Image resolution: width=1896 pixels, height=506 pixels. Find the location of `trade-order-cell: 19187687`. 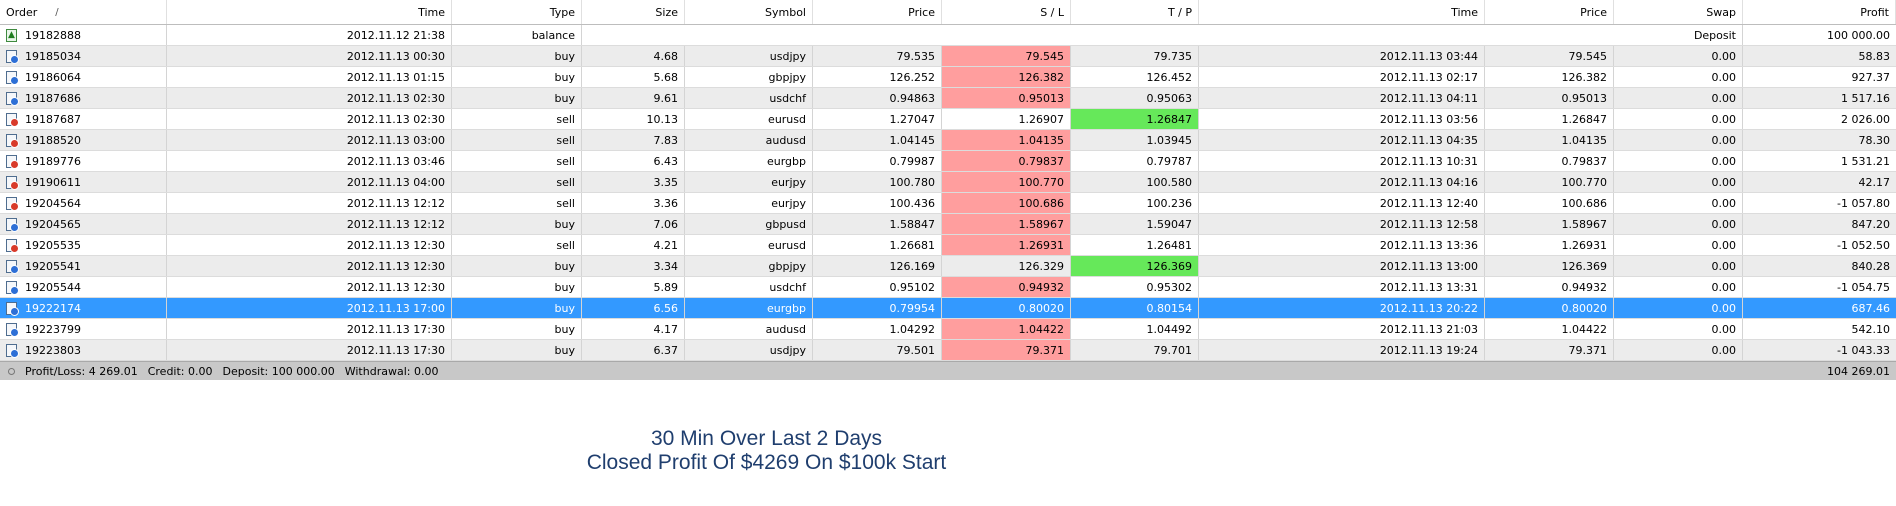

trade-order-cell: 19187687 is located at coordinates (83, 119).